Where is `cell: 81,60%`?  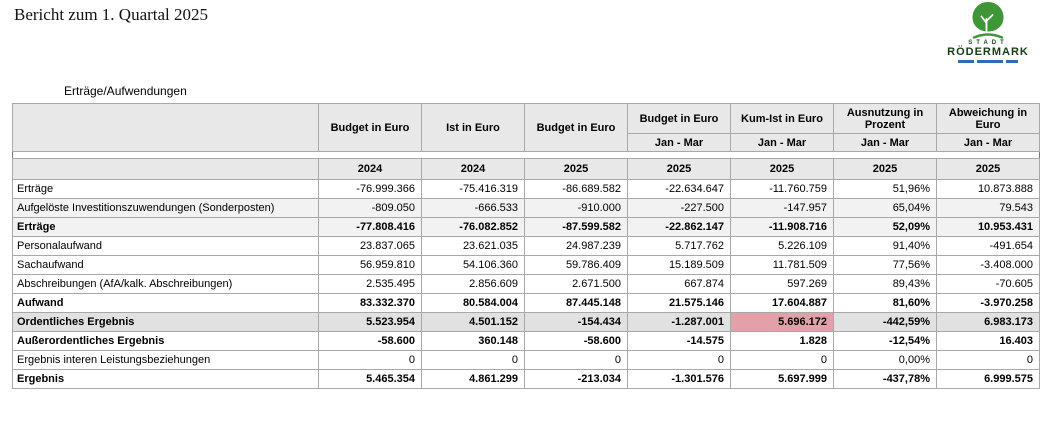
cell: 81,60% is located at coordinates (885, 303).